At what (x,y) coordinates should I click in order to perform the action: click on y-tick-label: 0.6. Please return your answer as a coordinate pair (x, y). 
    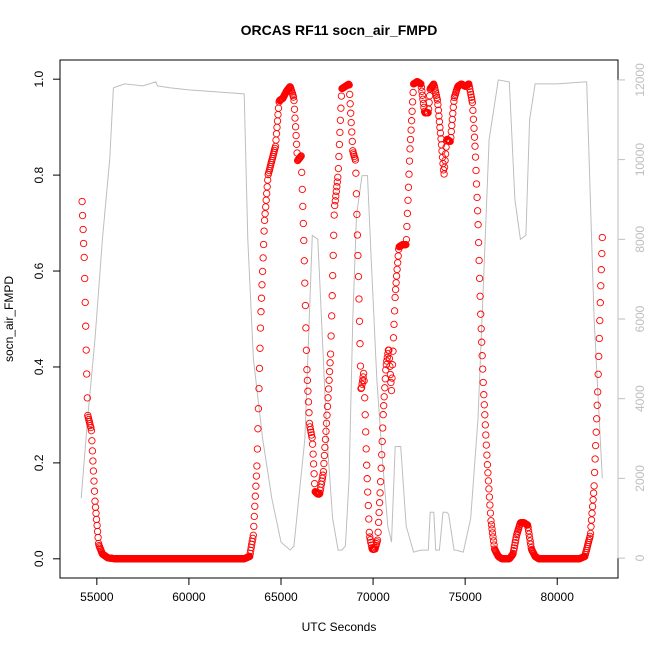
    Looking at the image, I should click on (39, 270).